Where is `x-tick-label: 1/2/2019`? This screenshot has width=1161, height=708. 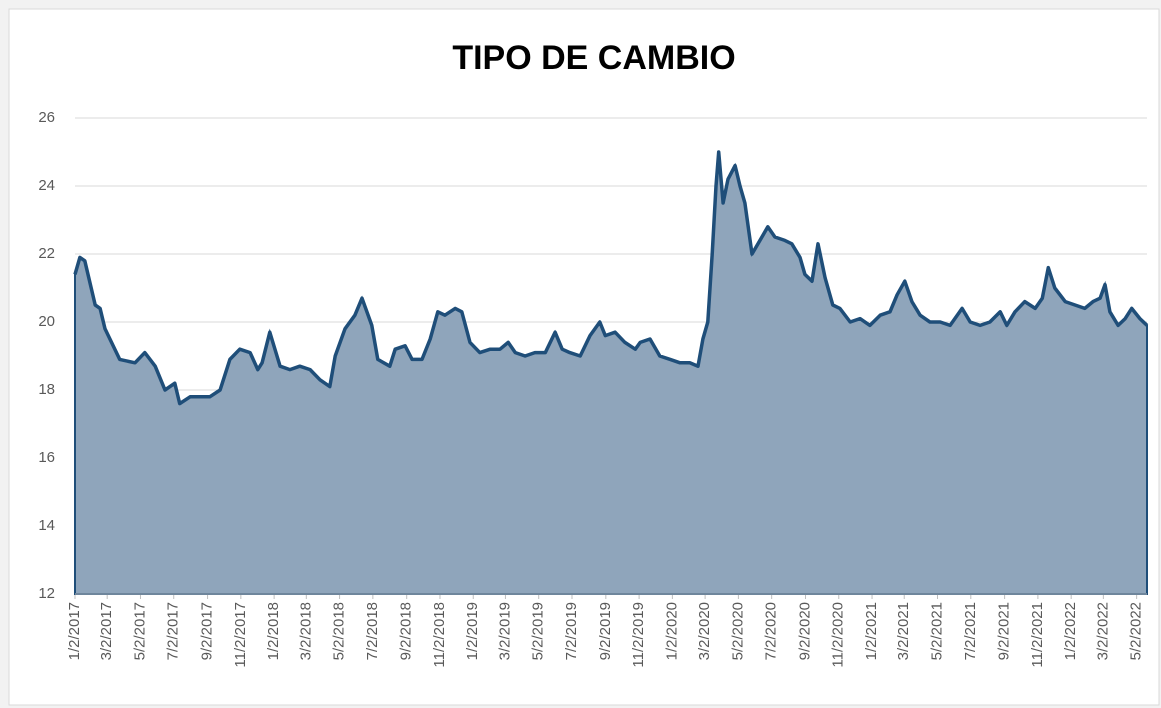
x-tick-label: 1/2/2019 is located at coordinates (472, 631).